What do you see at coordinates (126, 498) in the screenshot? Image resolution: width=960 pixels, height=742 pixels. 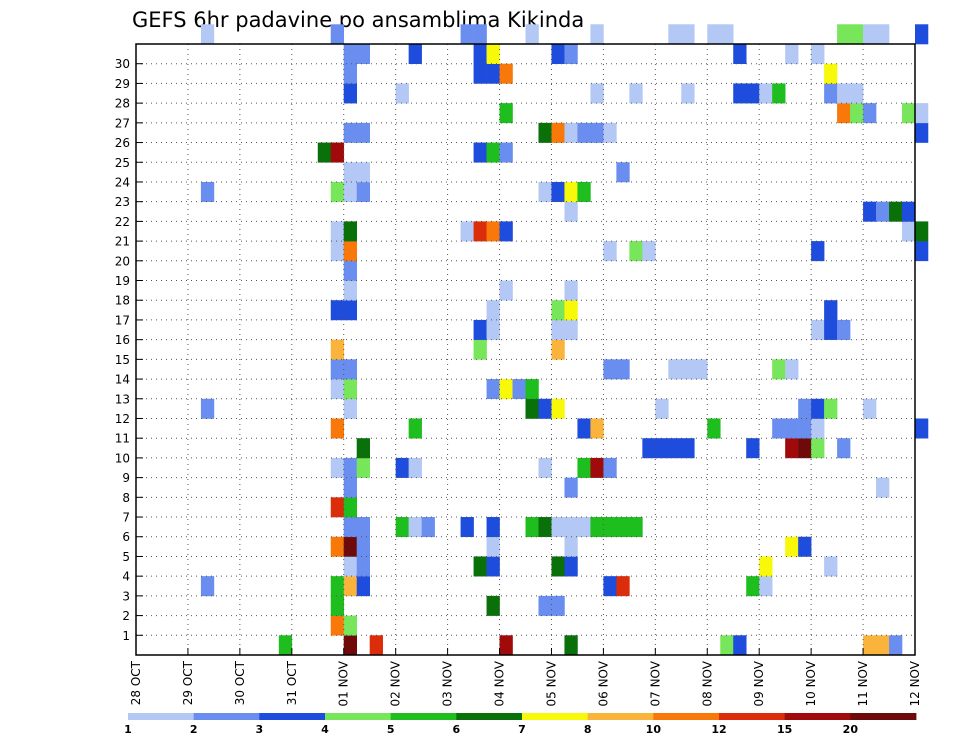 I see `y-tick-label: 8` at bounding box center [126, 498].